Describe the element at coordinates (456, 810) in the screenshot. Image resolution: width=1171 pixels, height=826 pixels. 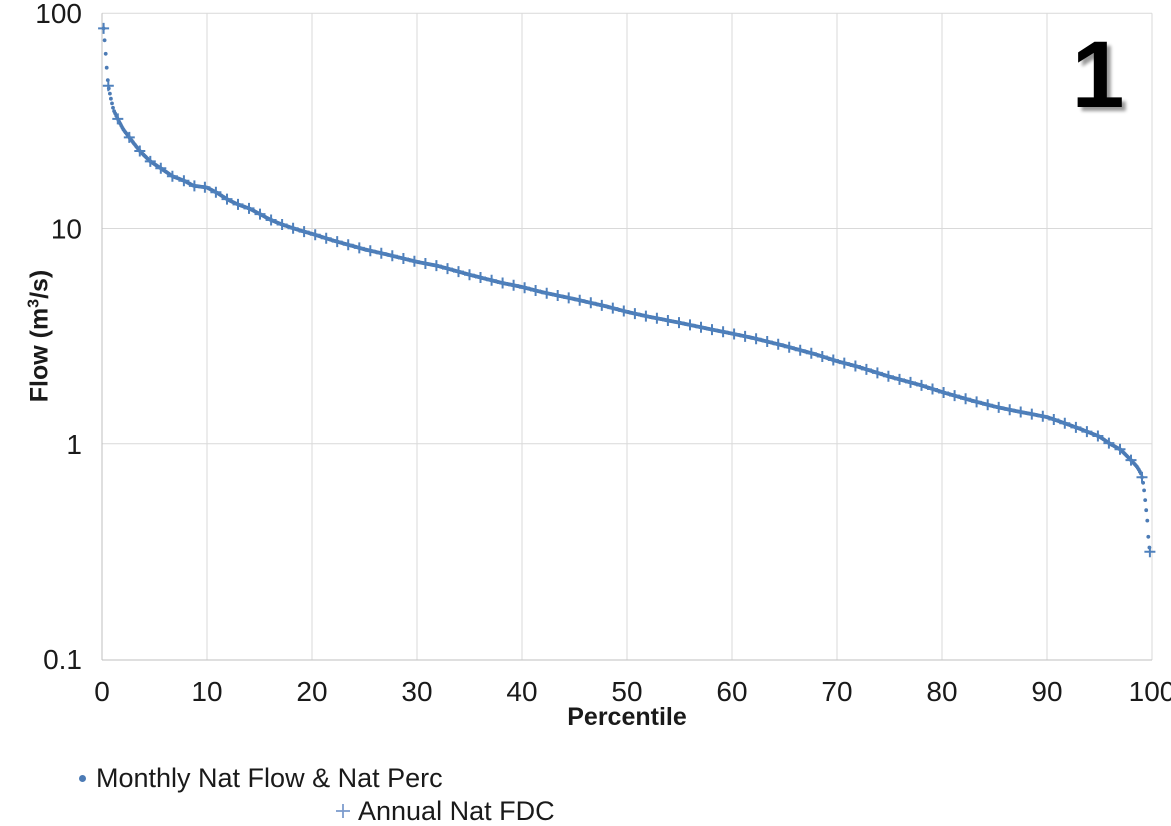
I see `legend-label-annual: Annual Nat FDC` at that location.